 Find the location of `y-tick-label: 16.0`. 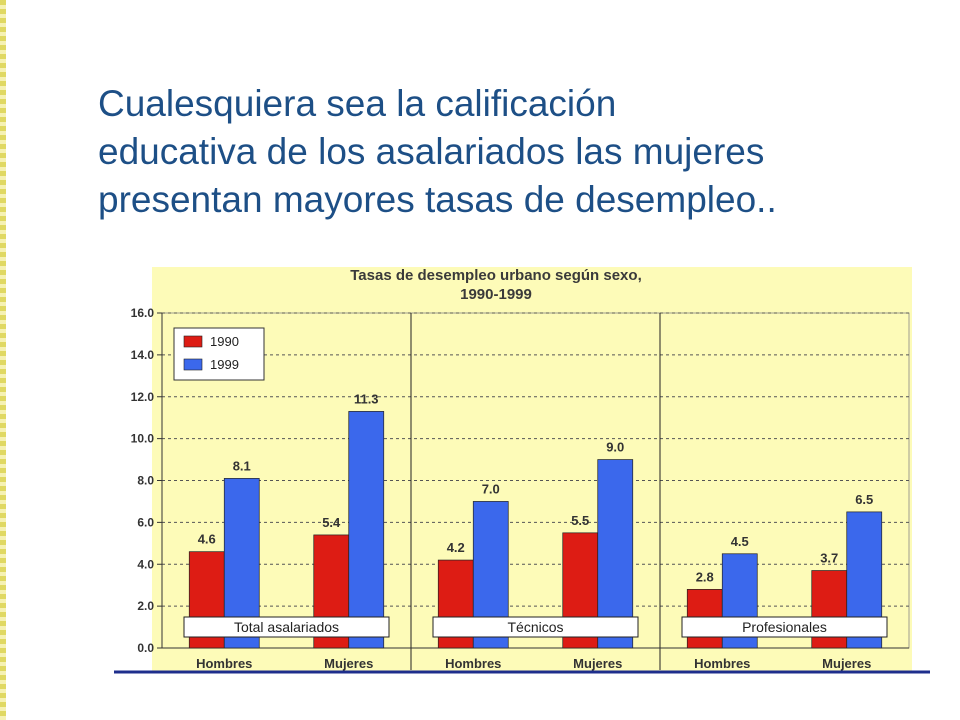

y-tick-label: 16.0 is located at coordinates (143, 313).